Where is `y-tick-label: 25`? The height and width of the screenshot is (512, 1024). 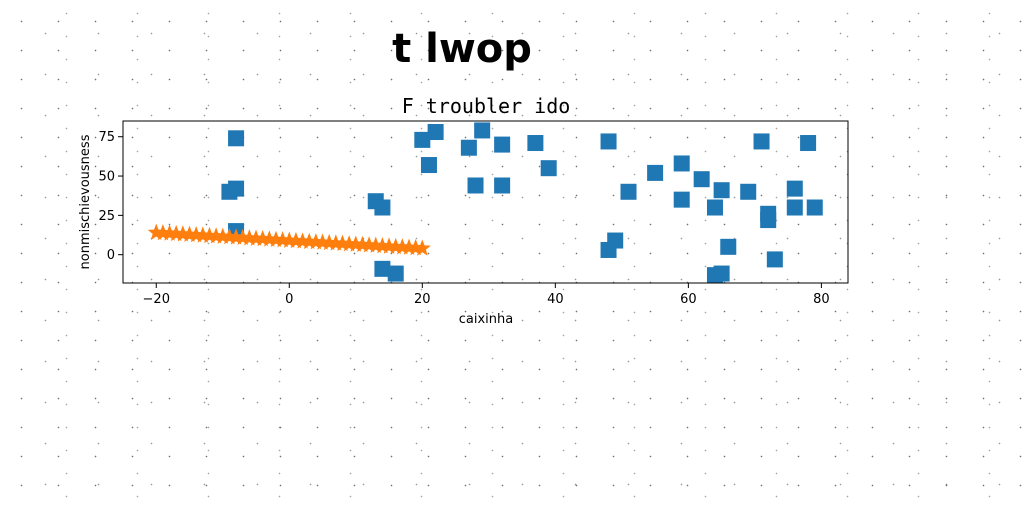
y-tick-label: 25 is located at coordinates (106, 216).